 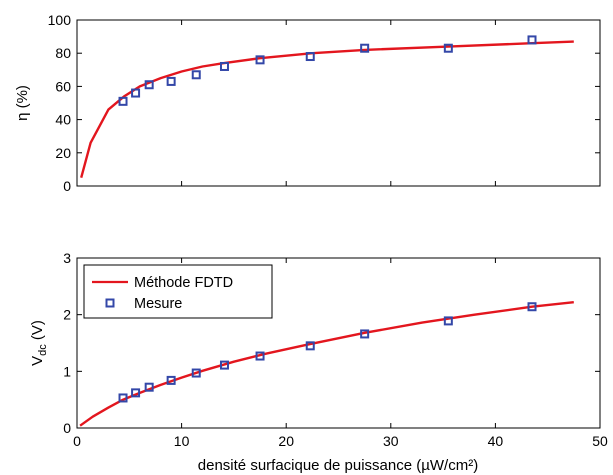 I want to click on top-y-tick-label: 40, so click(x=63, y=120).